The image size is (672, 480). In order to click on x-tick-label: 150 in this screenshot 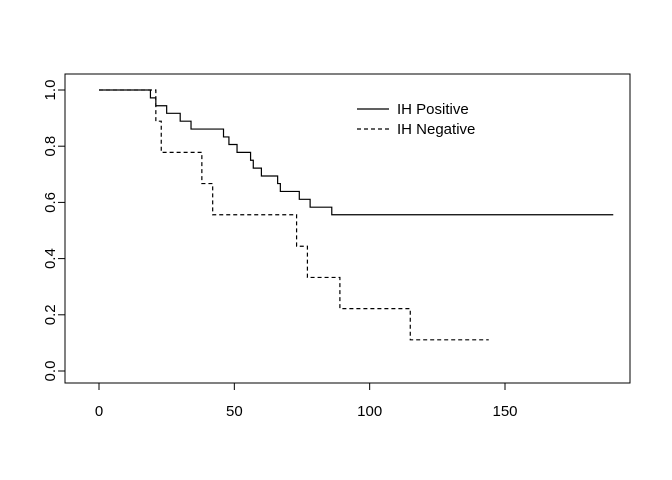, I will do `click(504, 411)`.